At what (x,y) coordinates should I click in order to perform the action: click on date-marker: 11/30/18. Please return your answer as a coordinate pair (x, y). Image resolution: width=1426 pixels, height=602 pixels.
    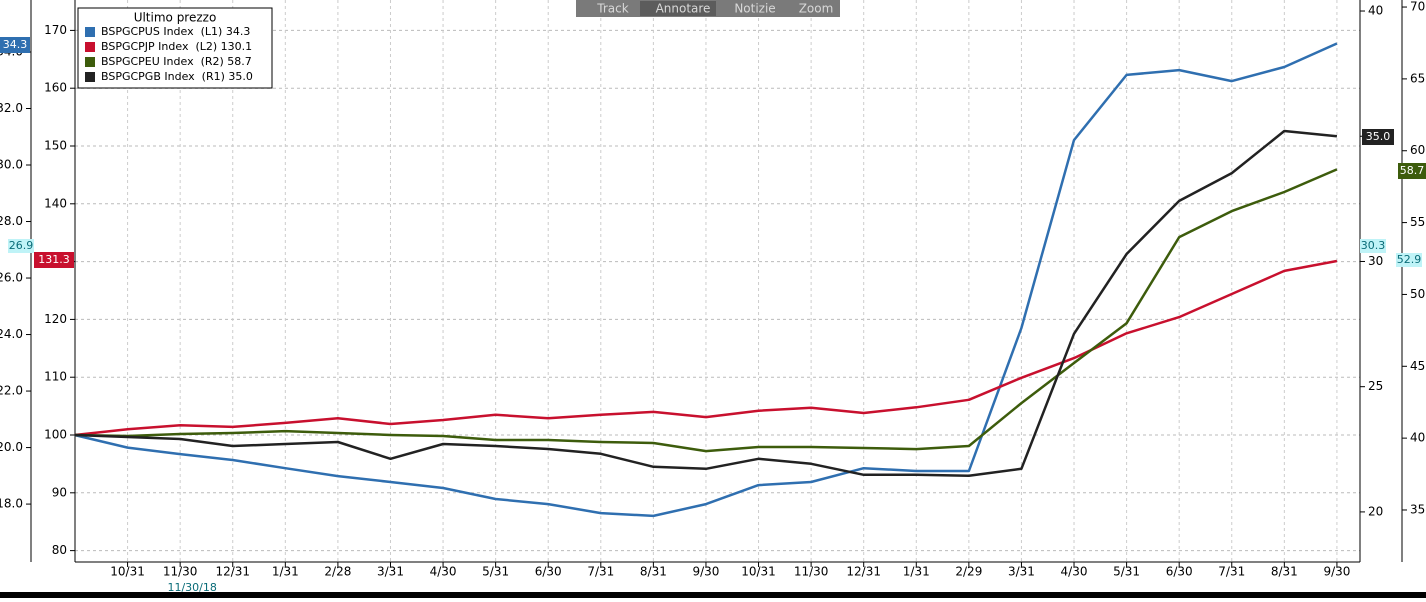
    Looking at the image, I should click on (191, 587).